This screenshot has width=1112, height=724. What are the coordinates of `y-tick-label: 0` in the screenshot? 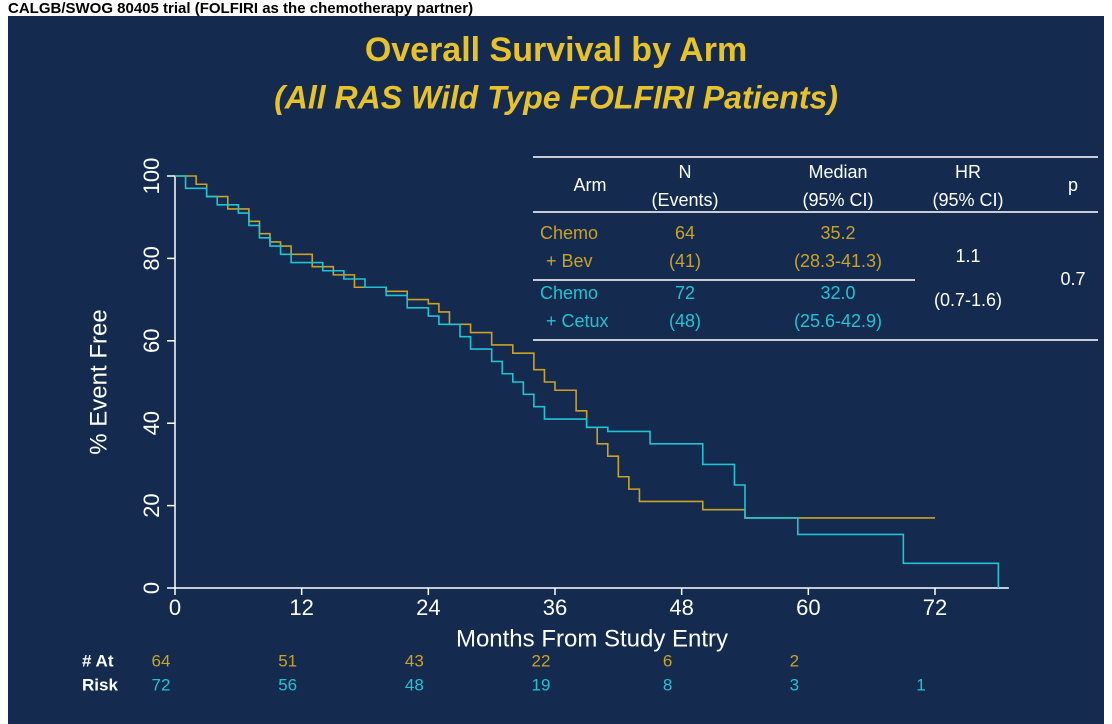 It's located at (151, 588).